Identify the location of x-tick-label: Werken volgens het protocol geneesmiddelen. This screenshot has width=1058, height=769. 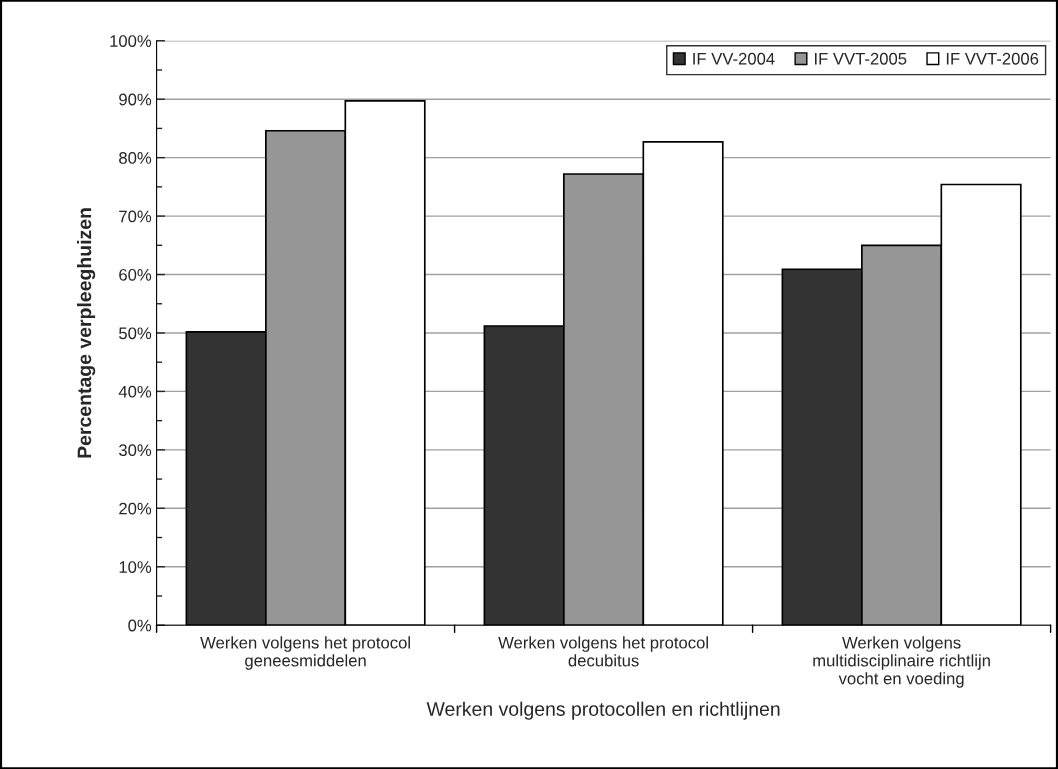
(305, 653).